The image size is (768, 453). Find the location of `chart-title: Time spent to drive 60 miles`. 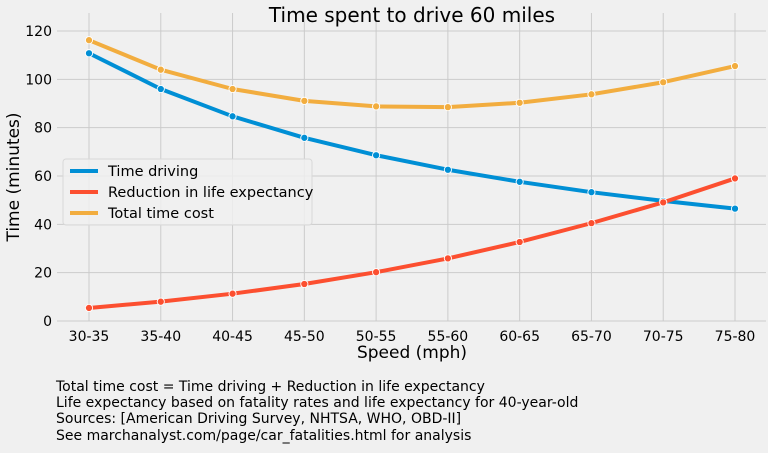

chart-title: Time spent to drive 60 miles is located at coordinates (411, 15).